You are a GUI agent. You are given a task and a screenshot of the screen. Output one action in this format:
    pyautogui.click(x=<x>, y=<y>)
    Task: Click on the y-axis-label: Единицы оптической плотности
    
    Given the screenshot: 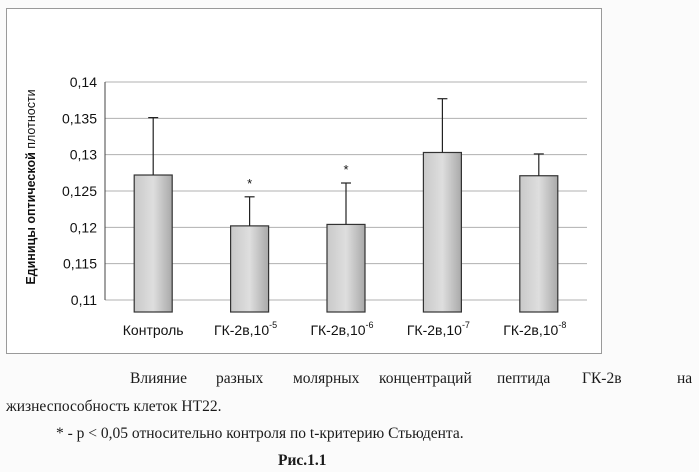 What is the action you would take?
    pyautogui.click(x=31, y=186)
    